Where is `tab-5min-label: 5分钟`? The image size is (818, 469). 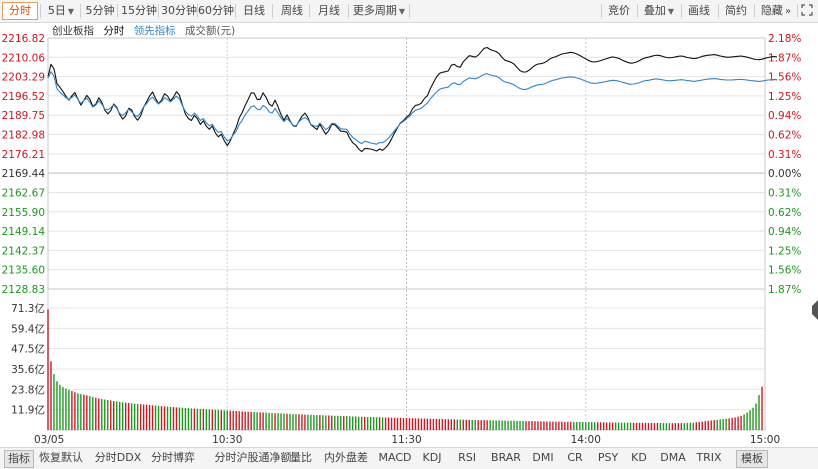
tab-5min-label: 5分钟 is located at coordinates (100, 10).